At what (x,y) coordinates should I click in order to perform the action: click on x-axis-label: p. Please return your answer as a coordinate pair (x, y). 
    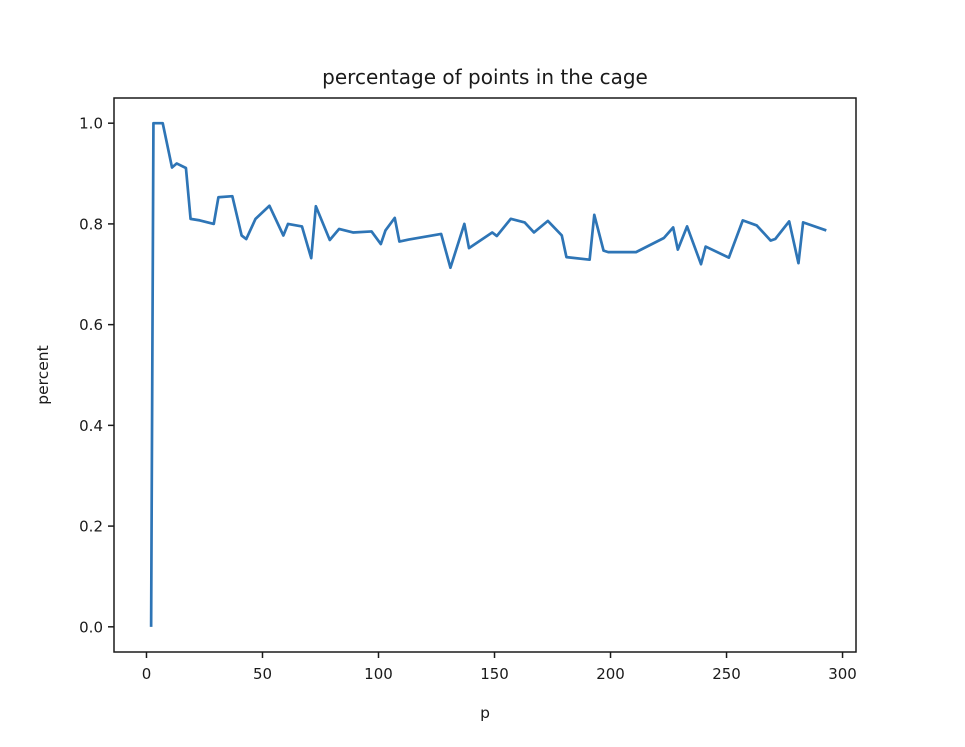
    Looking at the image, I should click on (485, 713).